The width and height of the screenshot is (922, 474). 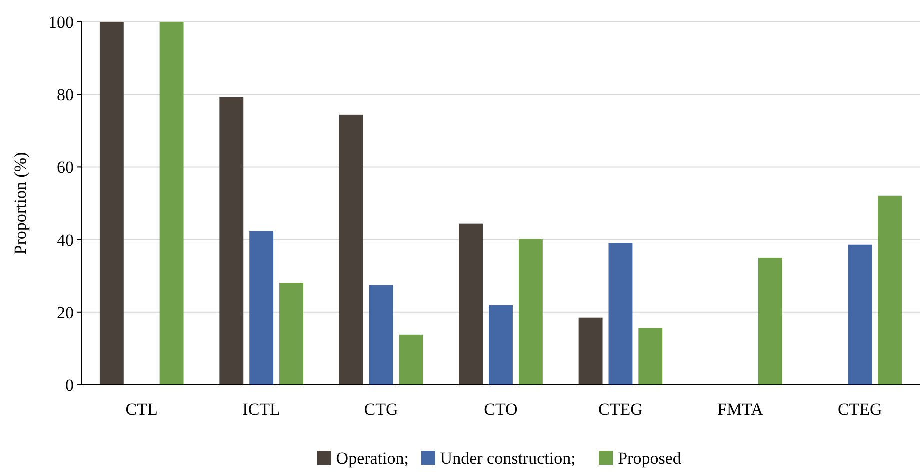 I want to click on x-tick-label: CTG, so click(x=381, y=409).